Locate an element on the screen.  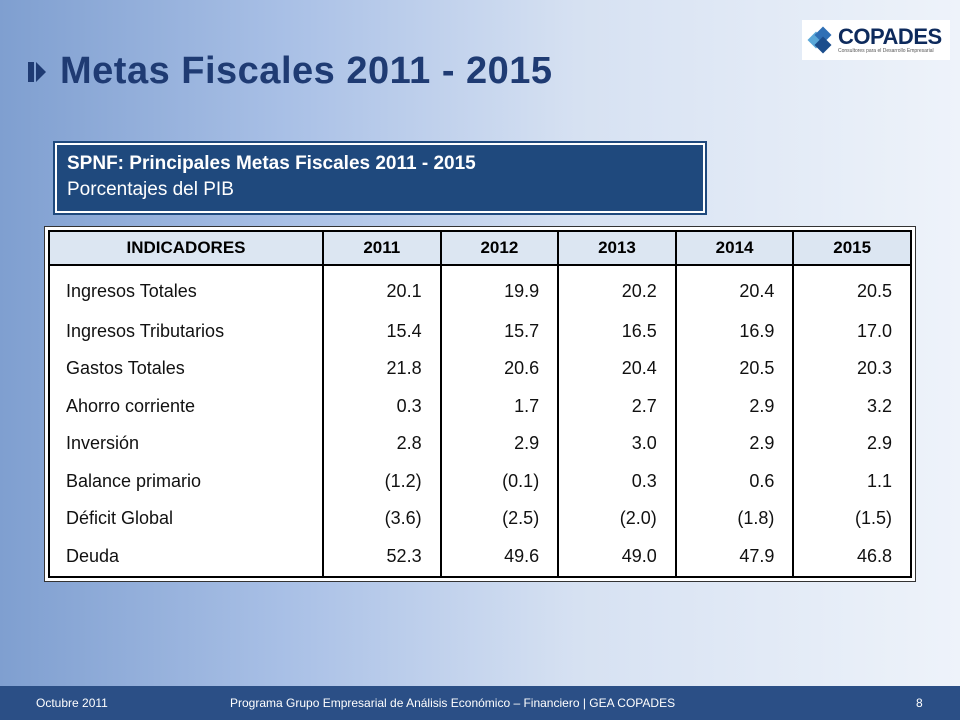
value-cell: 20.2 is located at coordinates (617, 289).